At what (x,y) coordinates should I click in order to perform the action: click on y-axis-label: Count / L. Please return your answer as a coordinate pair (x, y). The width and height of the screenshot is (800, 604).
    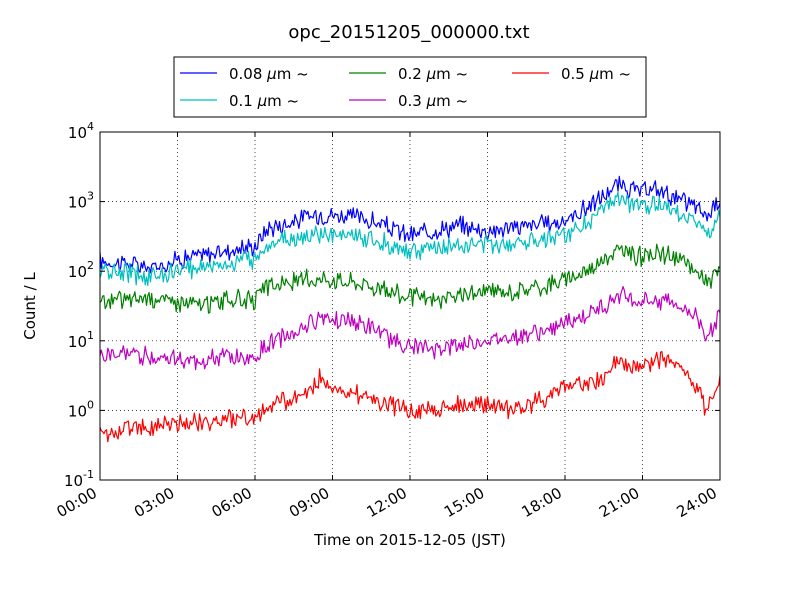
    Looking at the image, I should click on (30, 306).